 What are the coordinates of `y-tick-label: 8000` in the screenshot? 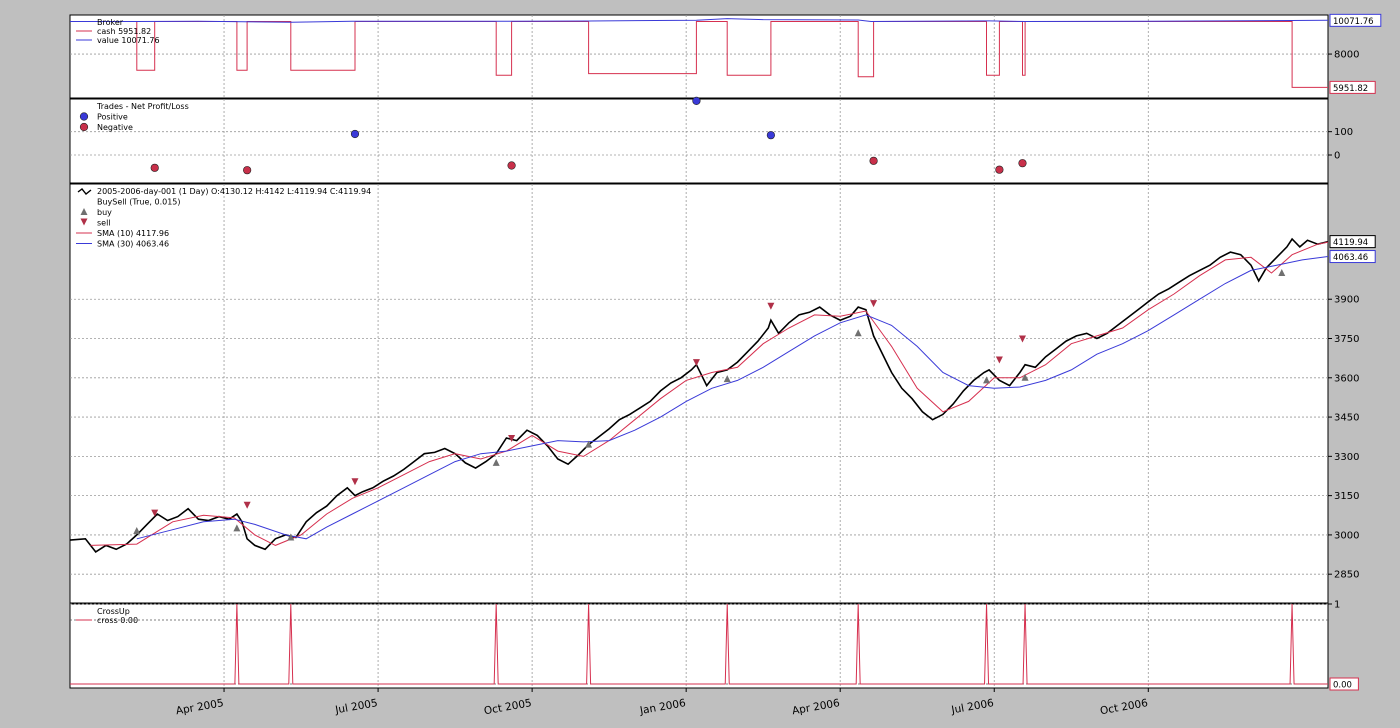 It's located at (1346, 55).